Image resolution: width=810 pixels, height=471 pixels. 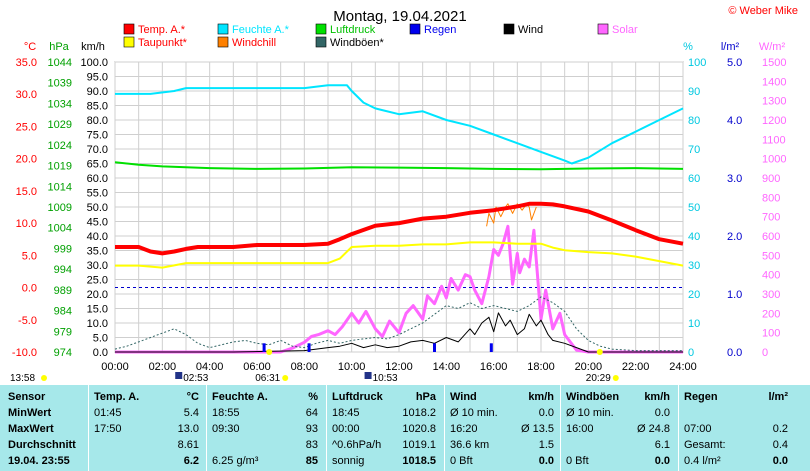 What do you see at coordinates (60, 208) in the screenshot?
I see `pressure-tick-label: 1009` at bounding box center [60, 208].